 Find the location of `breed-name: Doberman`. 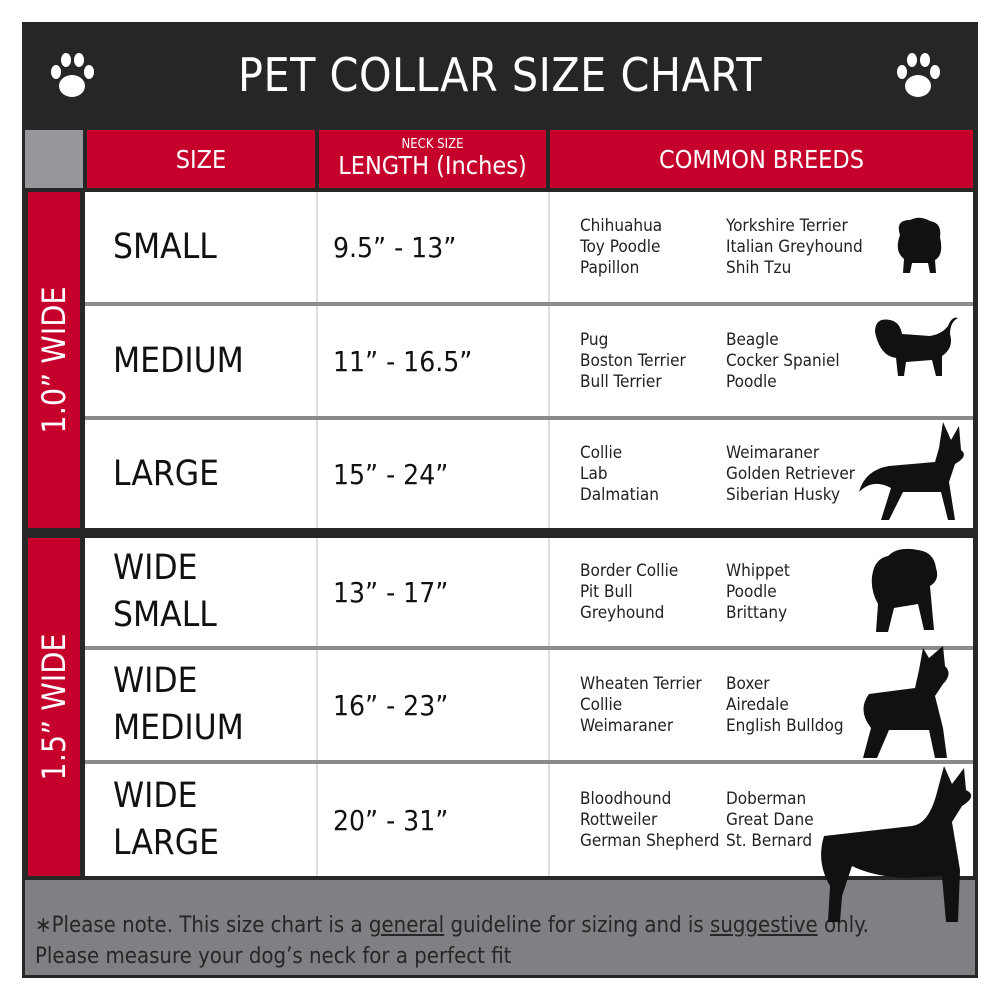

breed-name: Doberman is located at coordinates (766, 798).